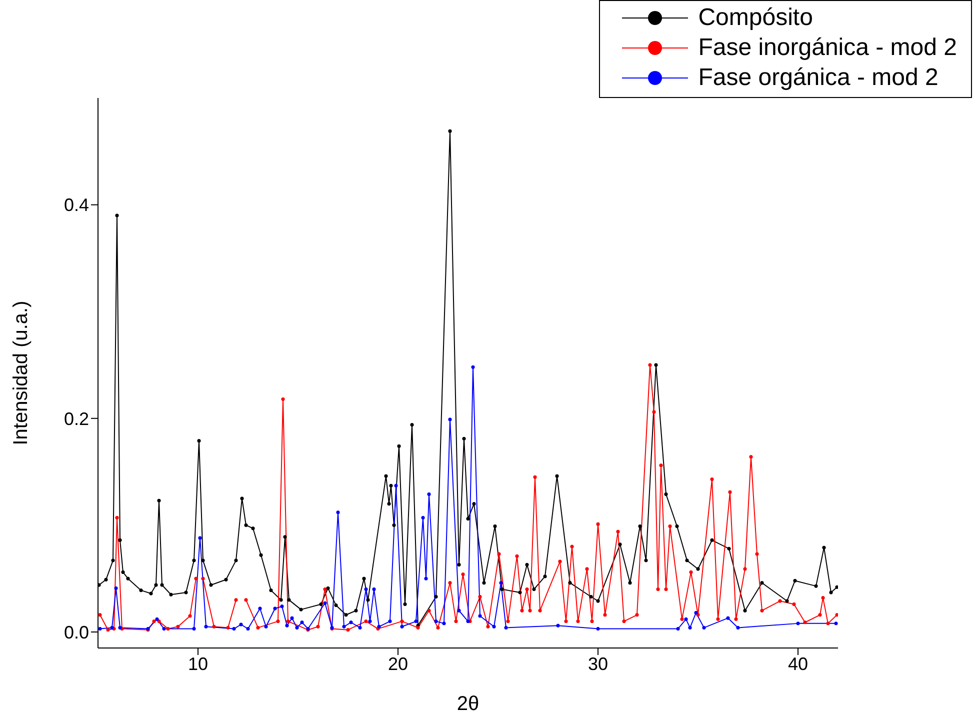 This screenshot has width=980, height=728. I want to click on legend-label: Compósito, so click(755, 18).